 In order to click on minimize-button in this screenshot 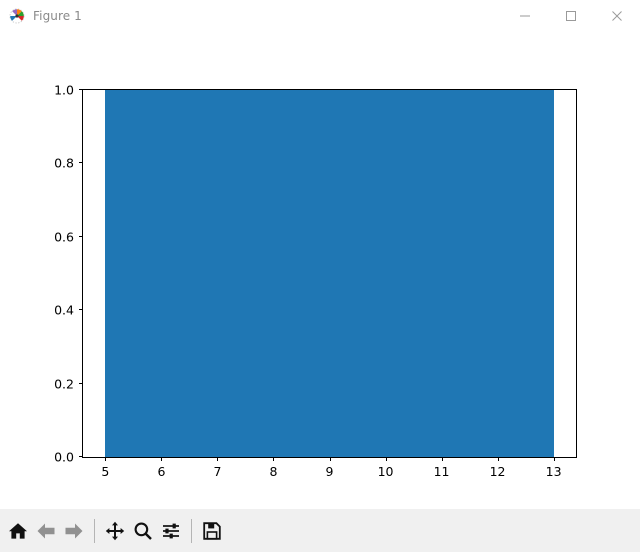, I will do `click(525, 16)`.